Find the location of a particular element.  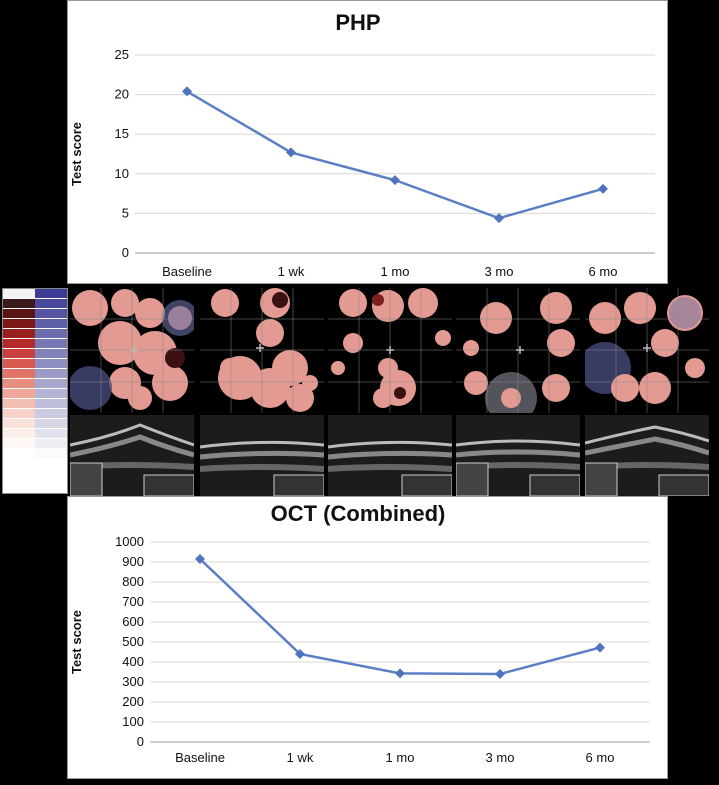

scan-1wk is located at coordinates (262, 392).